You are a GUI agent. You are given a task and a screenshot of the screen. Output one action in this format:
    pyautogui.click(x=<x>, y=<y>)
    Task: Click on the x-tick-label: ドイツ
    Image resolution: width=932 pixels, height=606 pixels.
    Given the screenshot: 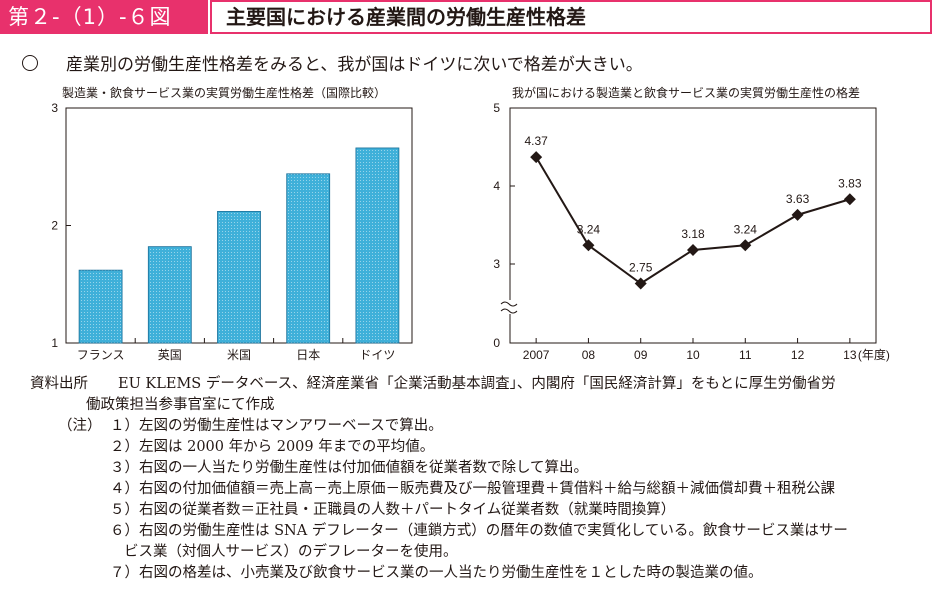 What is the action you would take?
    pyautogui.click(x=377, y=355)
    